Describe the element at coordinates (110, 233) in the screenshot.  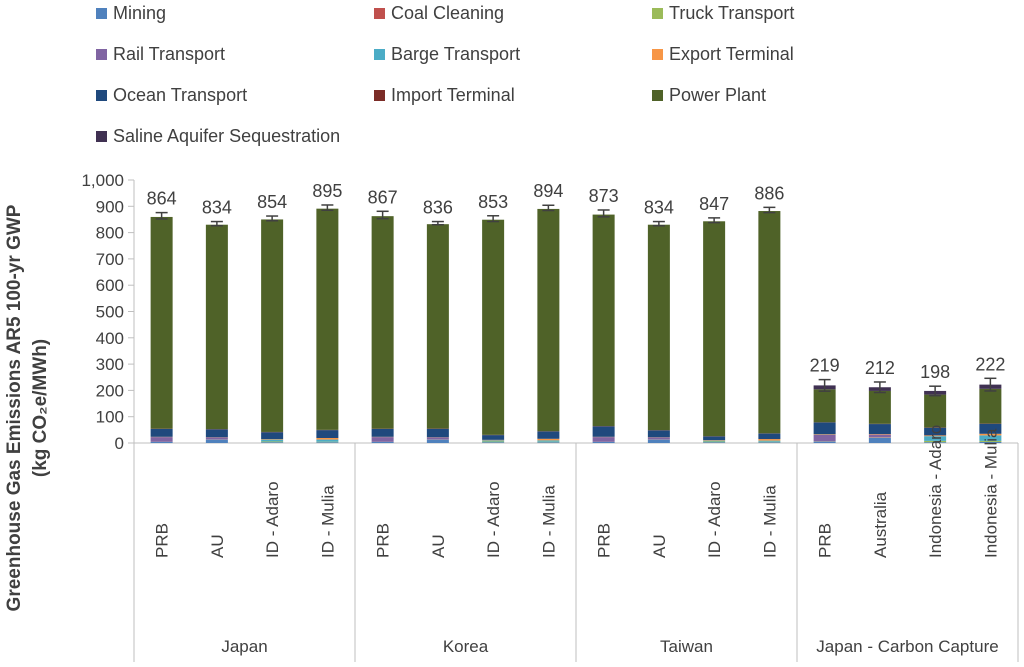
I see `y-tick-label: 800` at that location.